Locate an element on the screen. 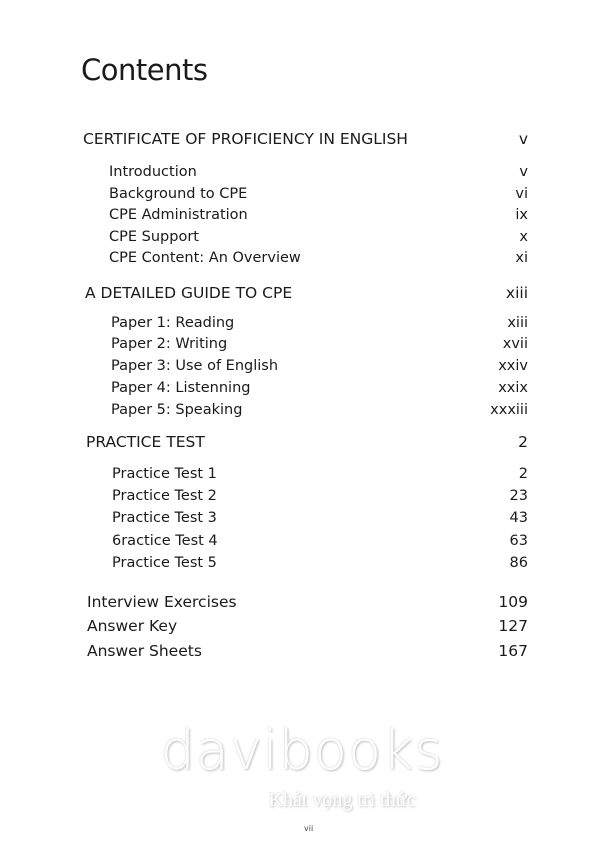 The height and width of the screenshot is (852, 600). toc-entry: Practice Test 1 2 is located at coordinates (300, 480).